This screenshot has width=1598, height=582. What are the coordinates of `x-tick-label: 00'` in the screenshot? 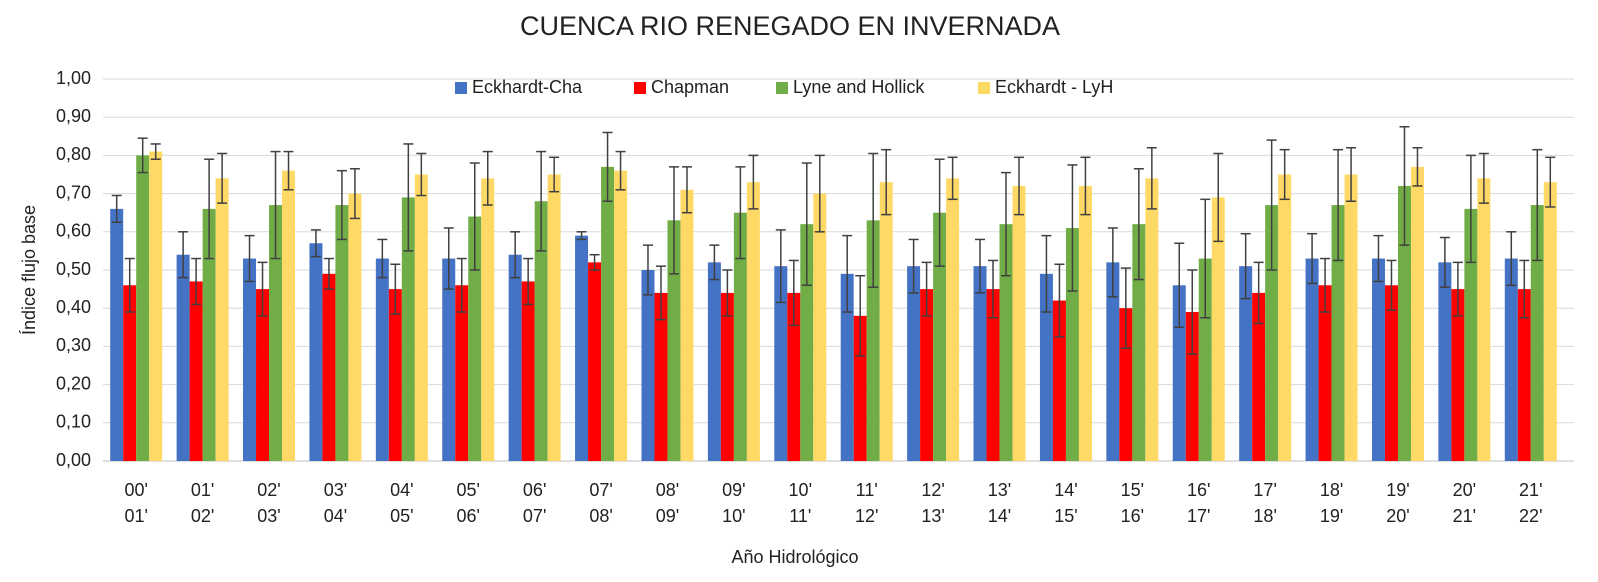 It's located at (135, 490).